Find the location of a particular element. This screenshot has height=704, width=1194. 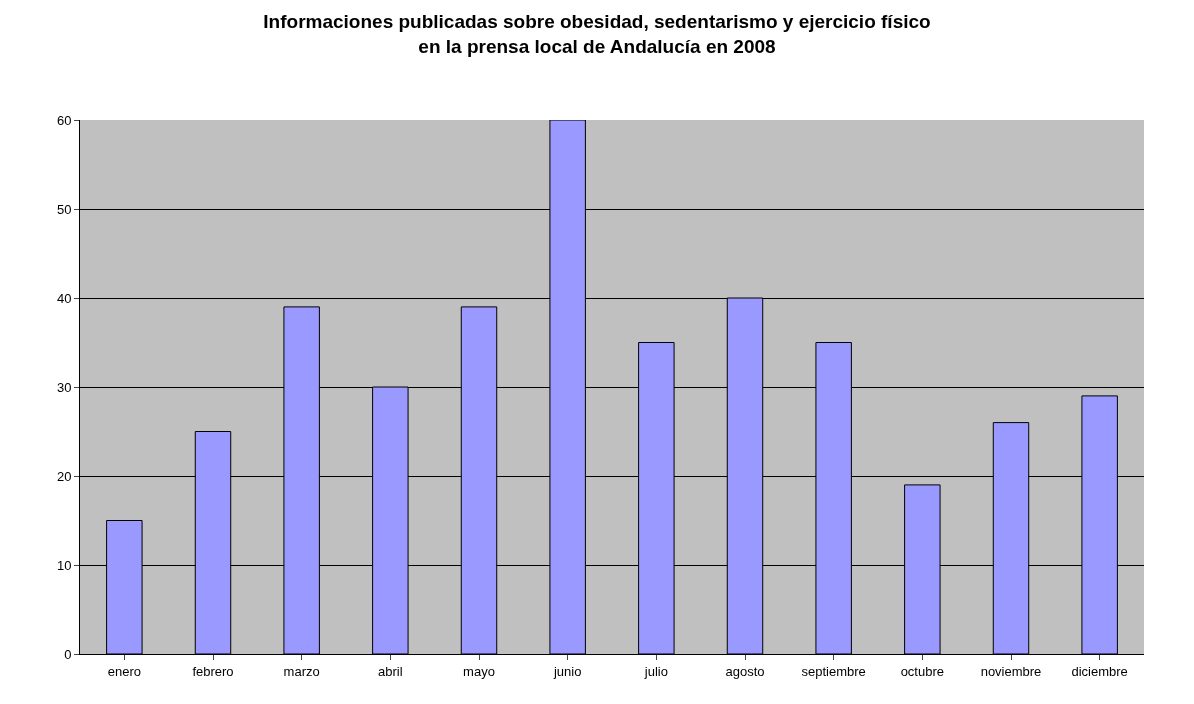

x-tick-label: julio is located at coordinates (655, 671).